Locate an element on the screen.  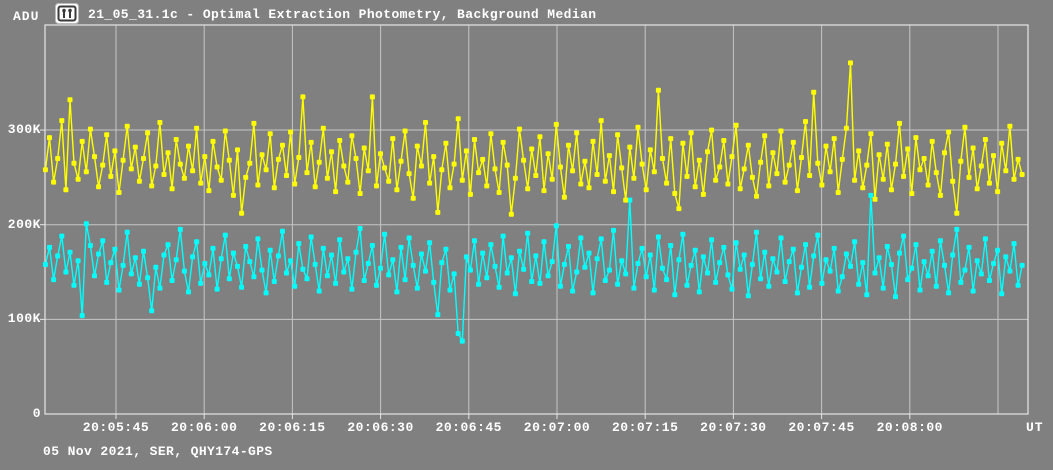
x-tick-label: 20:06:45 is located at coordinates (468, 427).